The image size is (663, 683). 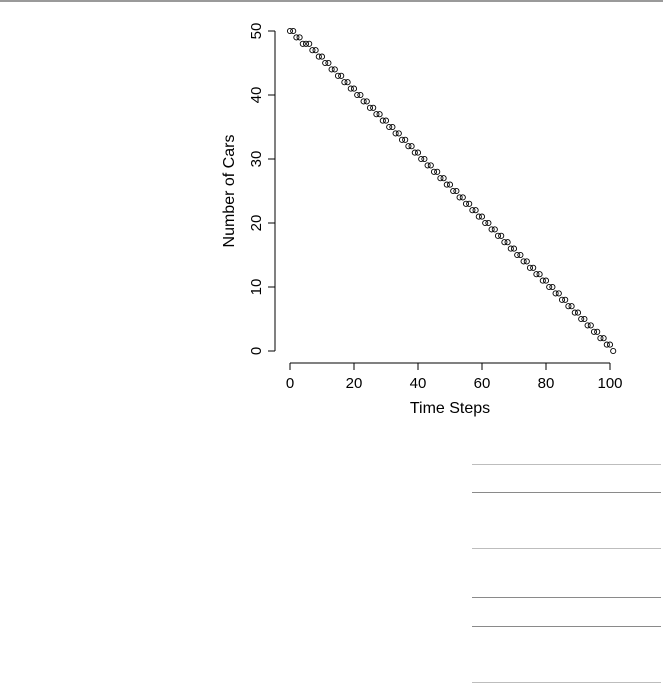 I want to click on y-axis-title: Number of Cars, so click(x=229, y=191).